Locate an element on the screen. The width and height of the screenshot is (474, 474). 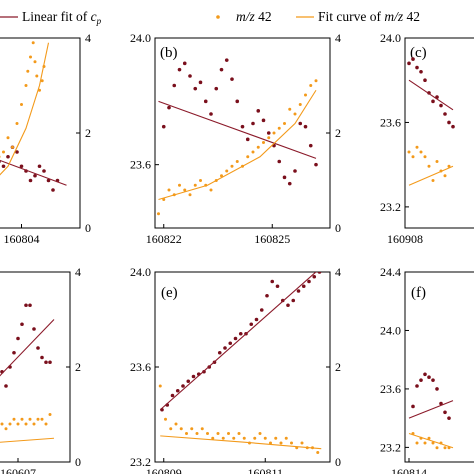
legend-item: m/z 42 is located at coordinates (244, 16).